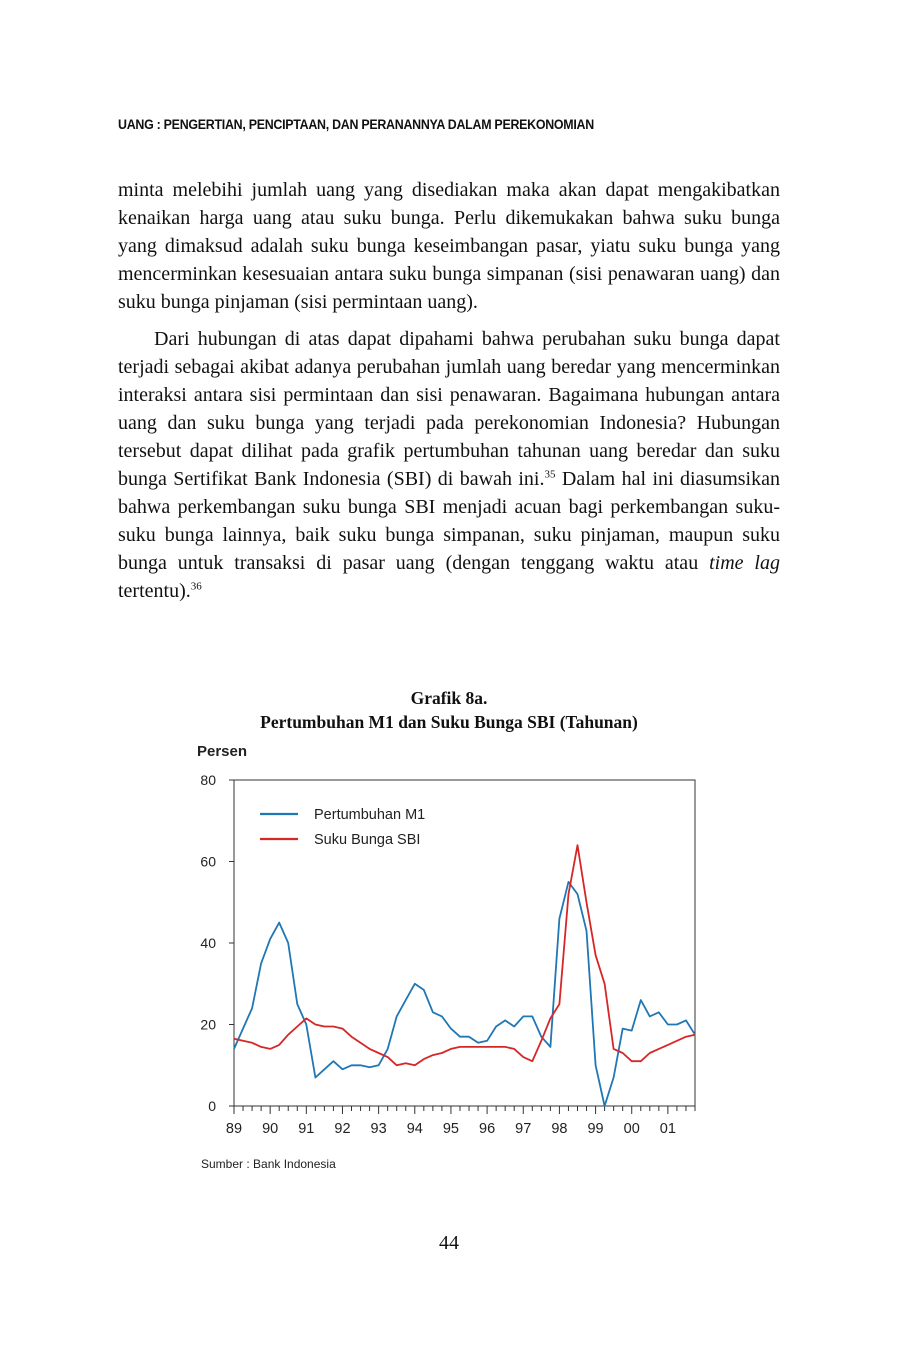 The height and width of the screenshot is (1346, 898). I want to click on page-number: 44, so click(449, 1243).